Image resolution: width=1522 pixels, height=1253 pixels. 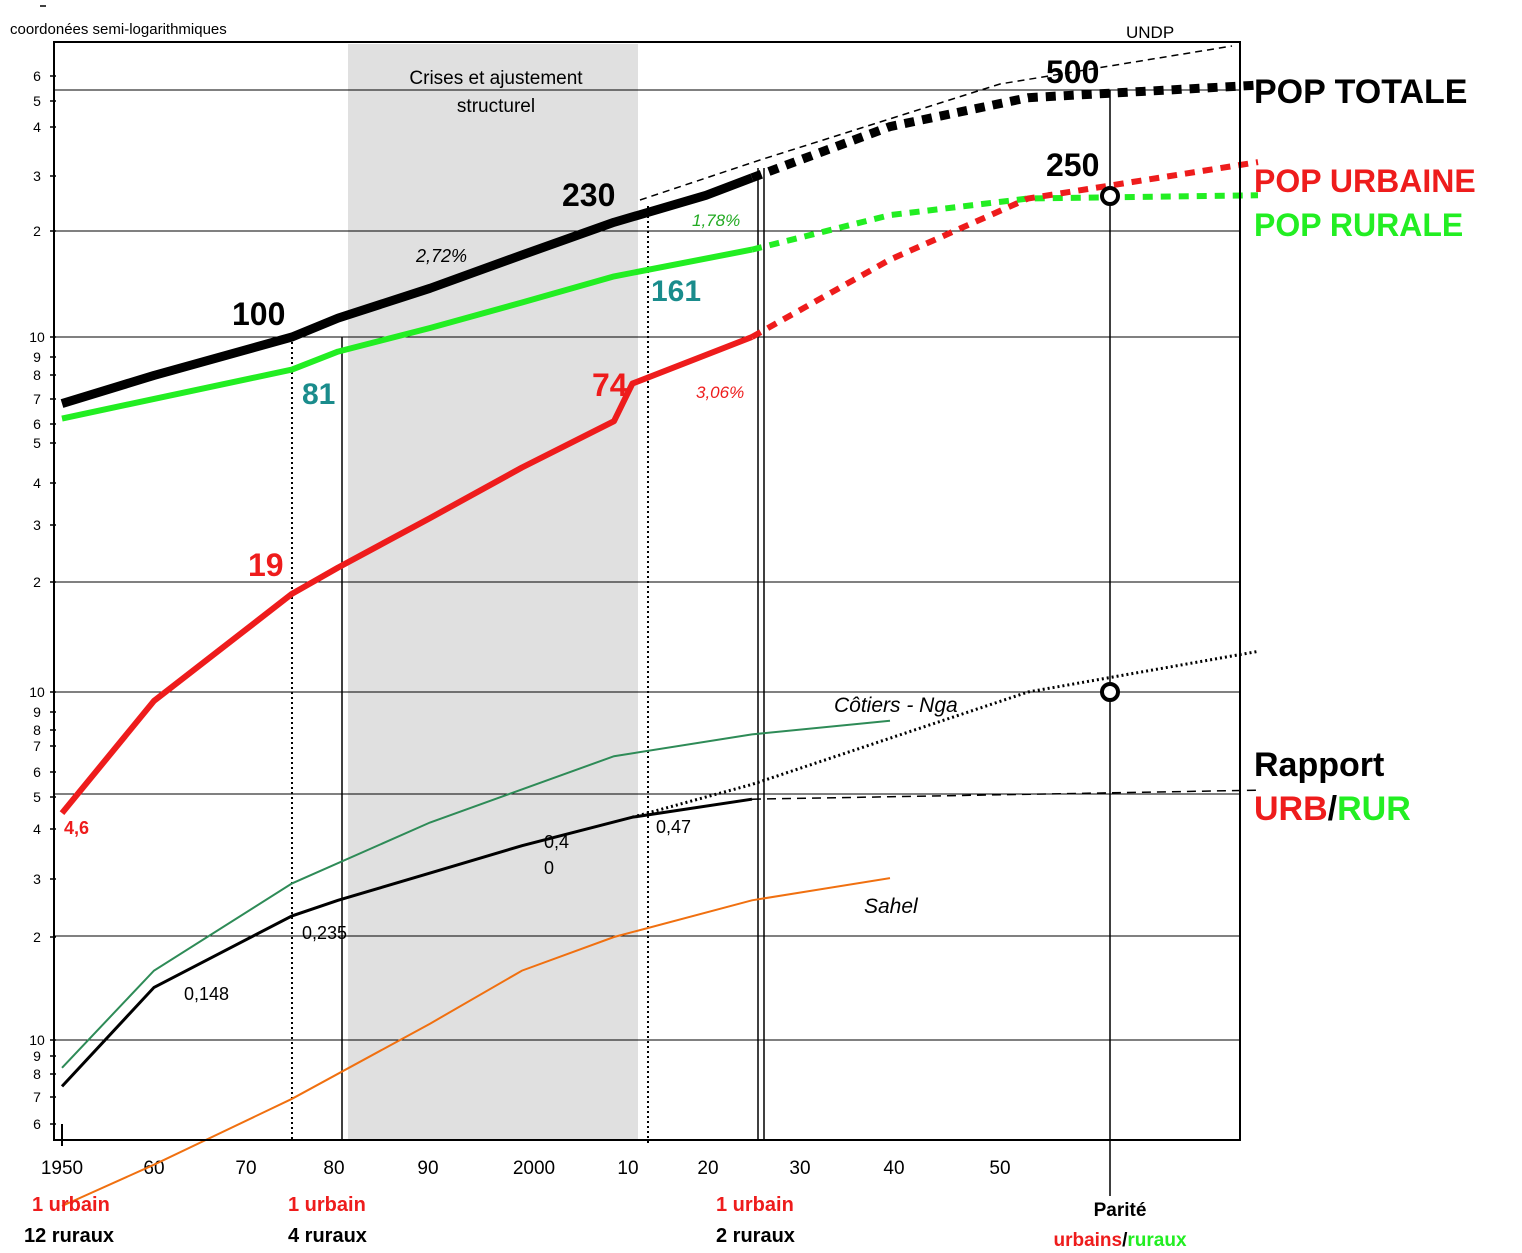 What do you see at coordinates (1120, 1210) in the screenshot?
I see `bottom-parite: Parité` at bounding box center [1120, 1210].